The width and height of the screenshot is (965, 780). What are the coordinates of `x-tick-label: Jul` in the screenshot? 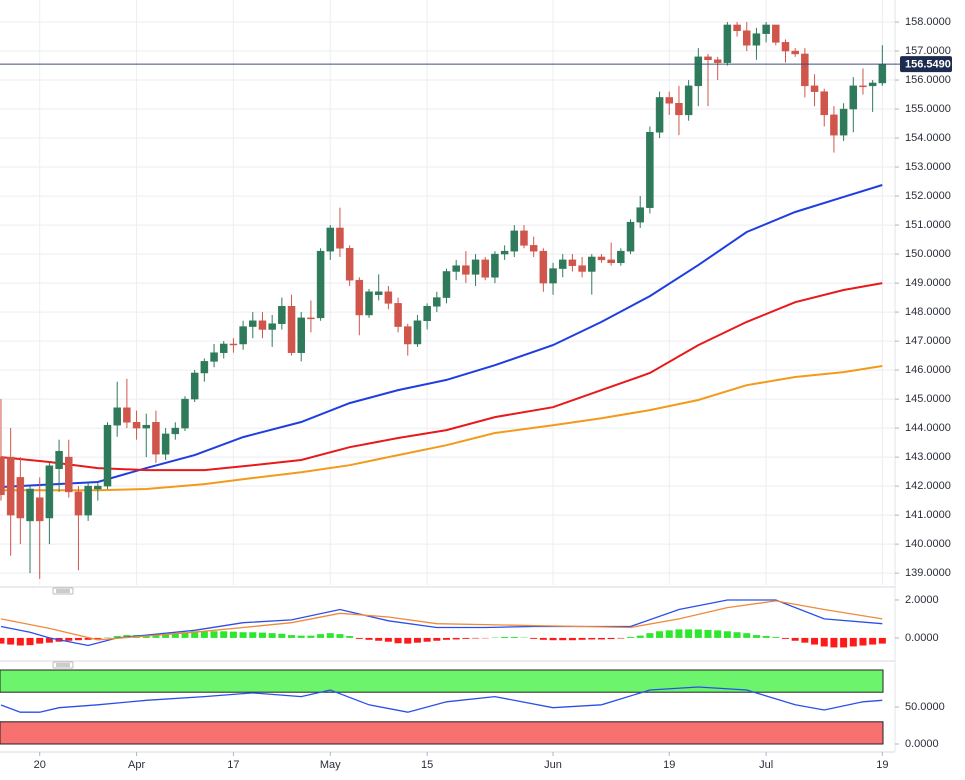 It's located at (766, 765).